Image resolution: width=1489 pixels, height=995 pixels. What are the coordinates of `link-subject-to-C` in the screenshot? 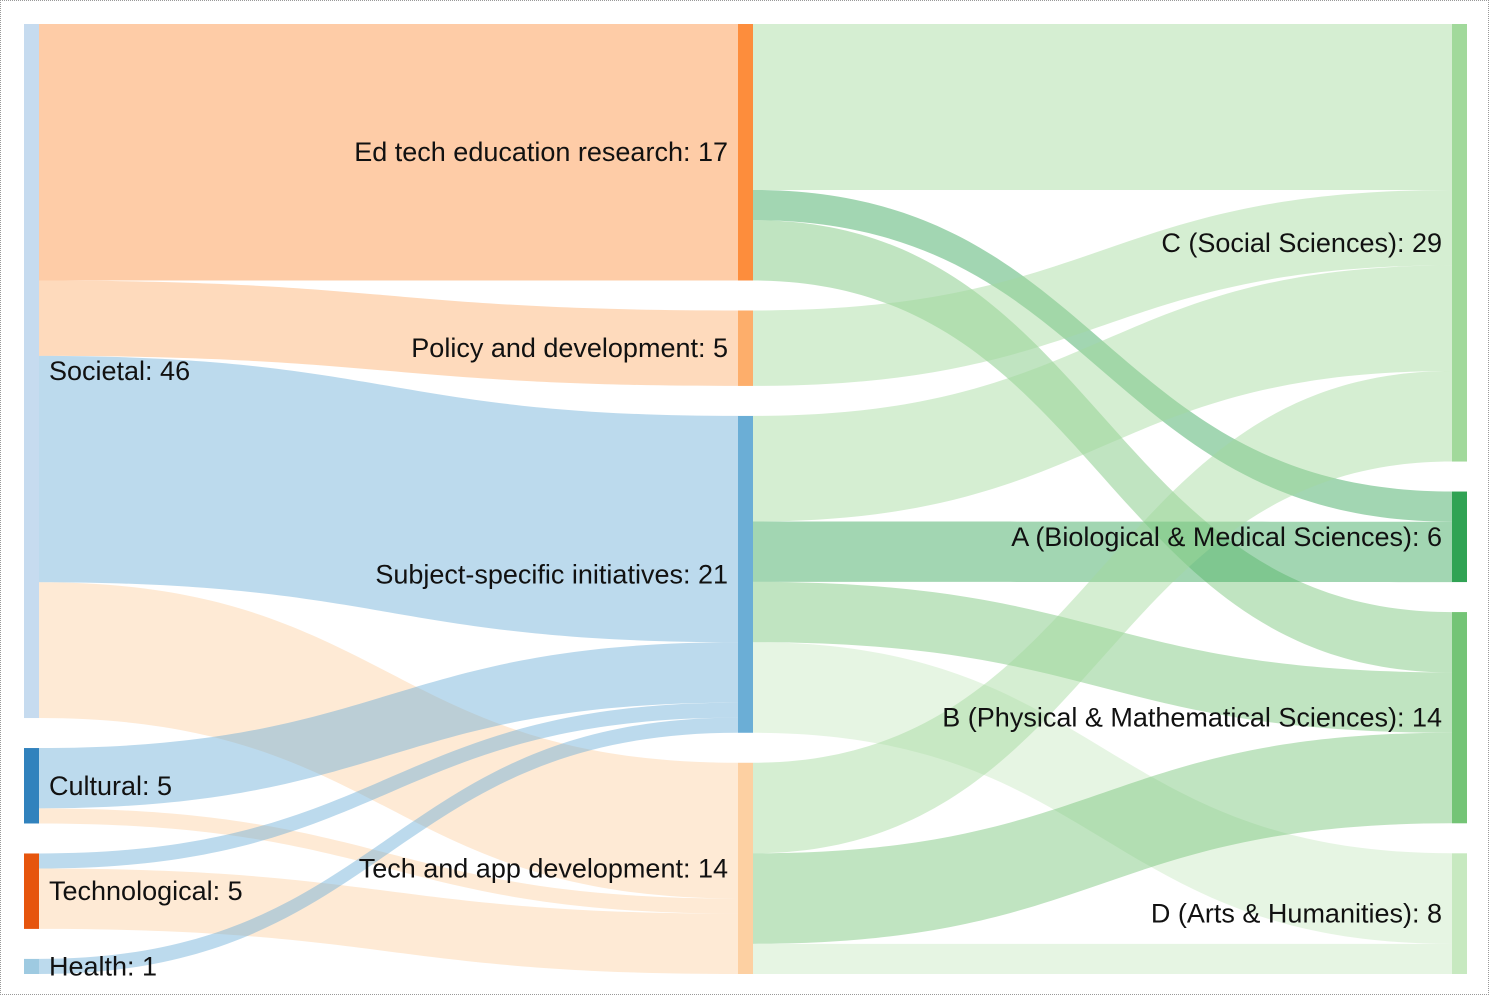 It's located at (1102, 393).